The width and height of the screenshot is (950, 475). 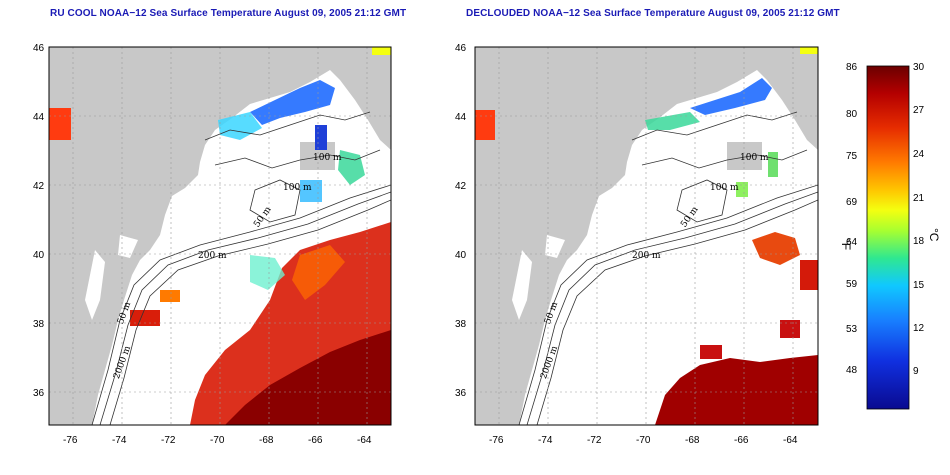 What do you see at coordinates (852, 114) in the screenshot?
I see `fahrenheit-tick-label: 80` at bounding box center [852, 114].